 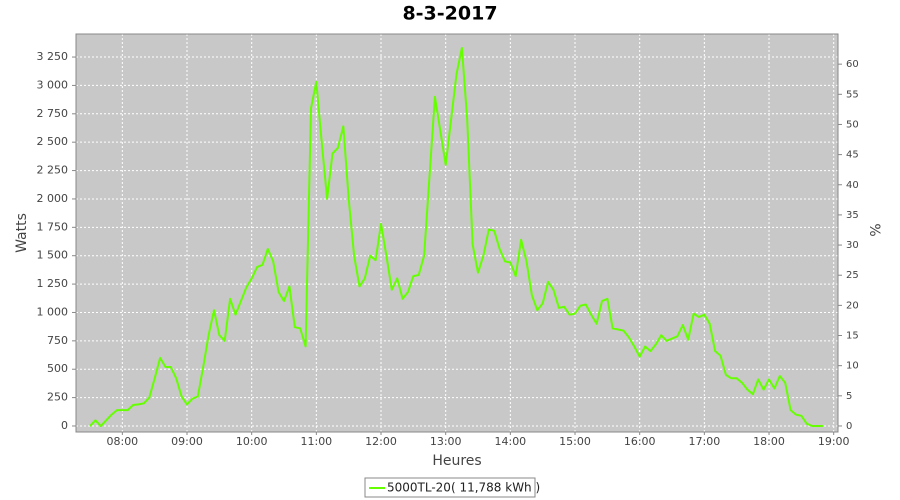 I want to click on x-tick-label: 12:00, so click(x=381, y=441).